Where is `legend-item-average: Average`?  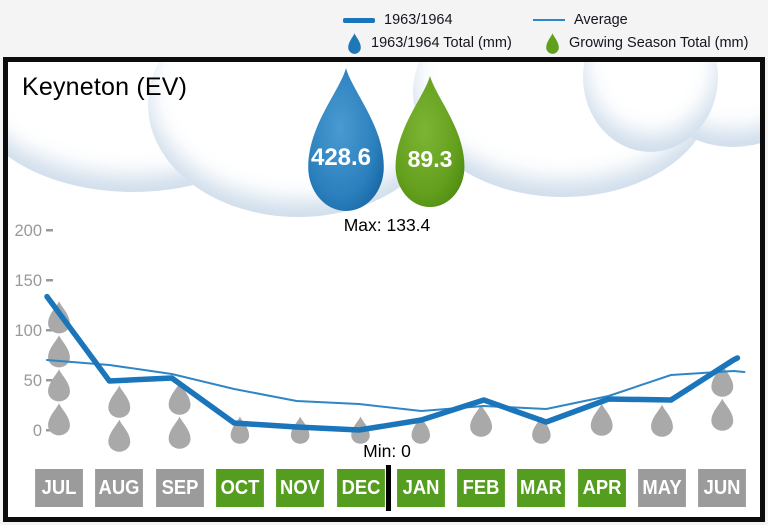
legend-item-average: Average is located at coordinates (580, 20).